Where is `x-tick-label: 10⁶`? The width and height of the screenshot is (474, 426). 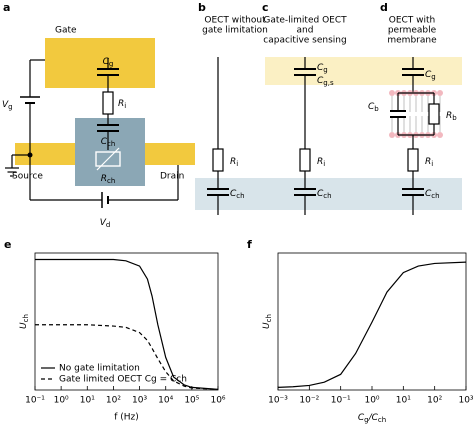 x-tick-label: 10⁶ is located at coordinates (217, 401).